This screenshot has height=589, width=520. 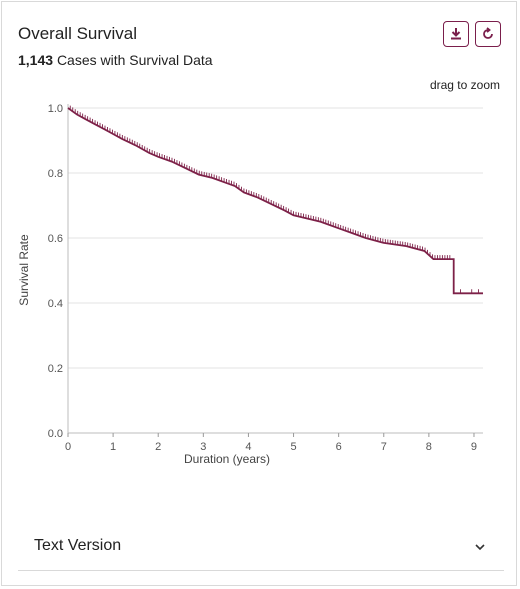 What do you see at coordinates (55, 174) in the screenshot?
I see `y-tick-label: 0.8` at bounding box center [55, 174].